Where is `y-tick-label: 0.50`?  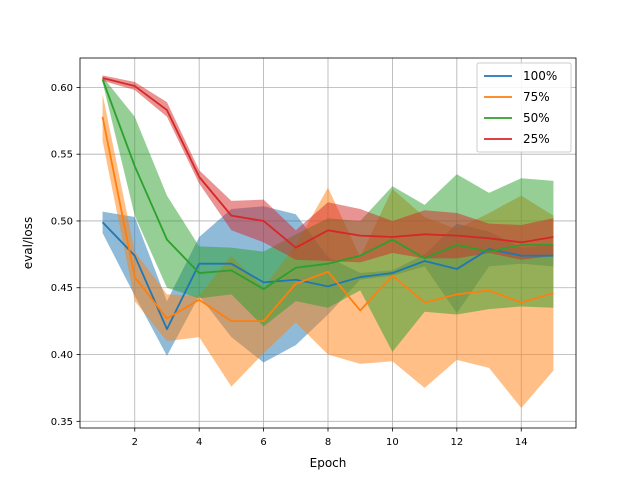 y-tick-label: 0.50 is located at coordinates (62, 221).